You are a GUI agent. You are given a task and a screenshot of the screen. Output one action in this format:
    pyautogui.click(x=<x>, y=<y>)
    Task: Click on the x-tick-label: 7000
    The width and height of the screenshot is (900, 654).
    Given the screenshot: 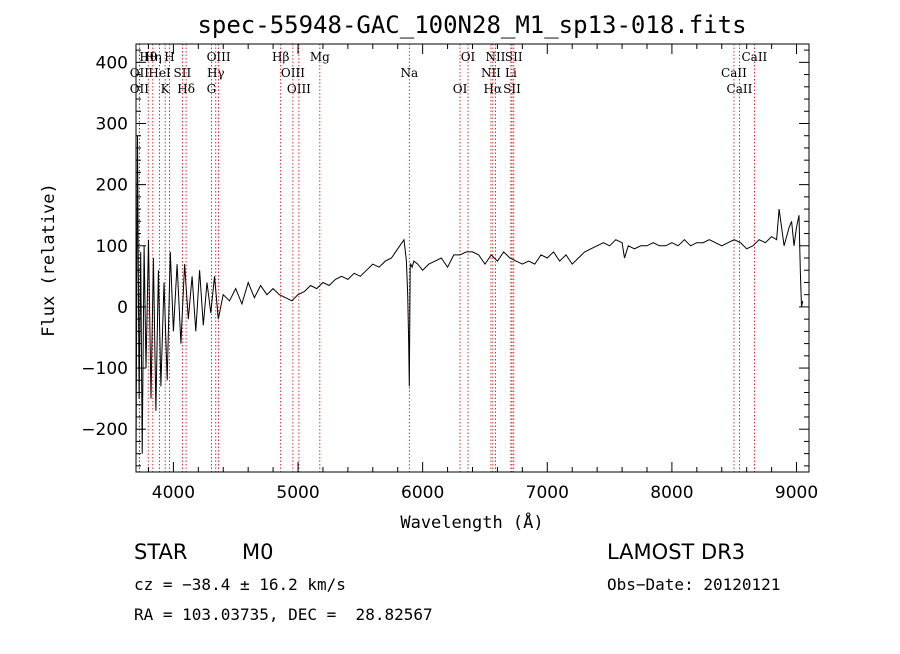 What is the action you would take?
    pyautogui.click(x=547, y=493)
    